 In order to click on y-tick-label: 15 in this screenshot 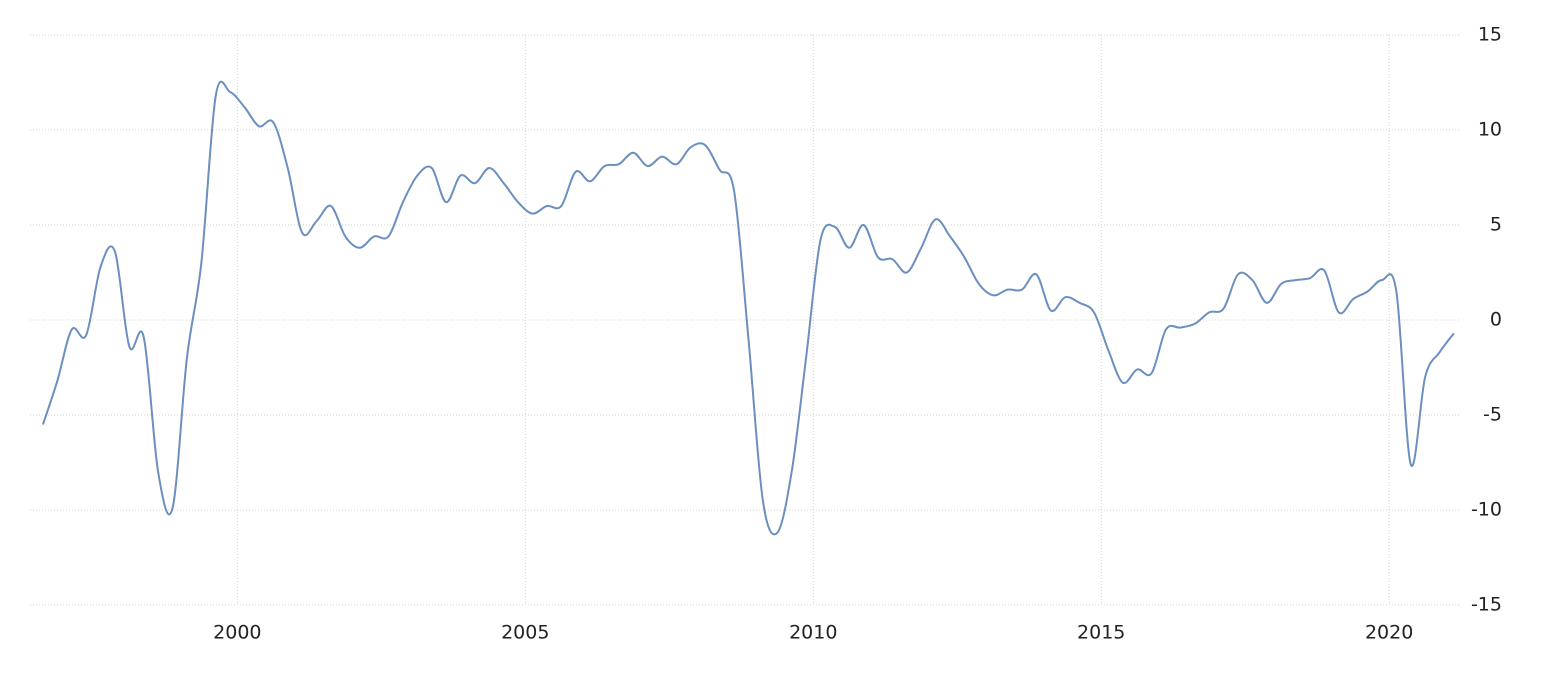, I will do `click(1490, 35)`.